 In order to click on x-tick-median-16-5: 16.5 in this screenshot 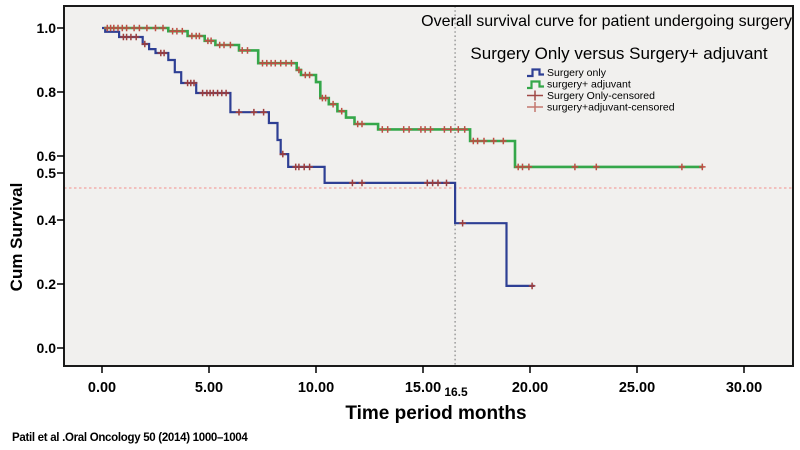, I will do `click(456, 392)`.